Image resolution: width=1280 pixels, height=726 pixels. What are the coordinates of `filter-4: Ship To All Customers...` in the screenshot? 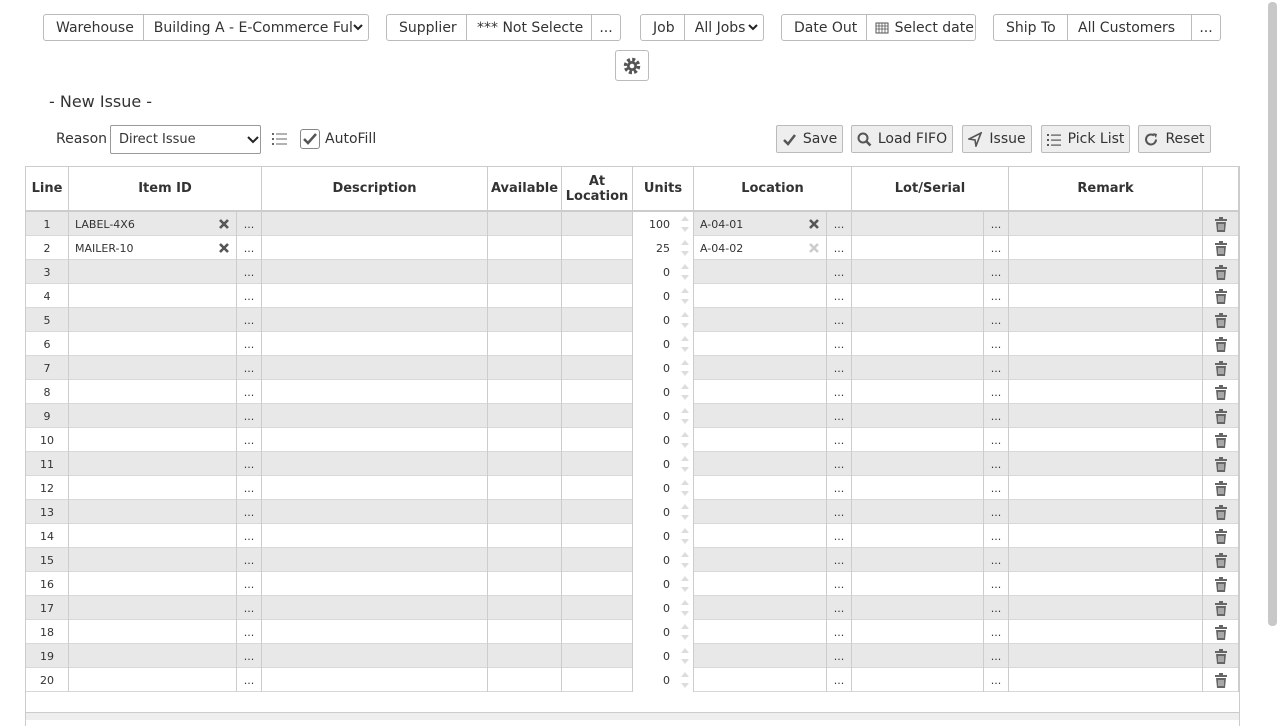 It's located at (1107, 27).